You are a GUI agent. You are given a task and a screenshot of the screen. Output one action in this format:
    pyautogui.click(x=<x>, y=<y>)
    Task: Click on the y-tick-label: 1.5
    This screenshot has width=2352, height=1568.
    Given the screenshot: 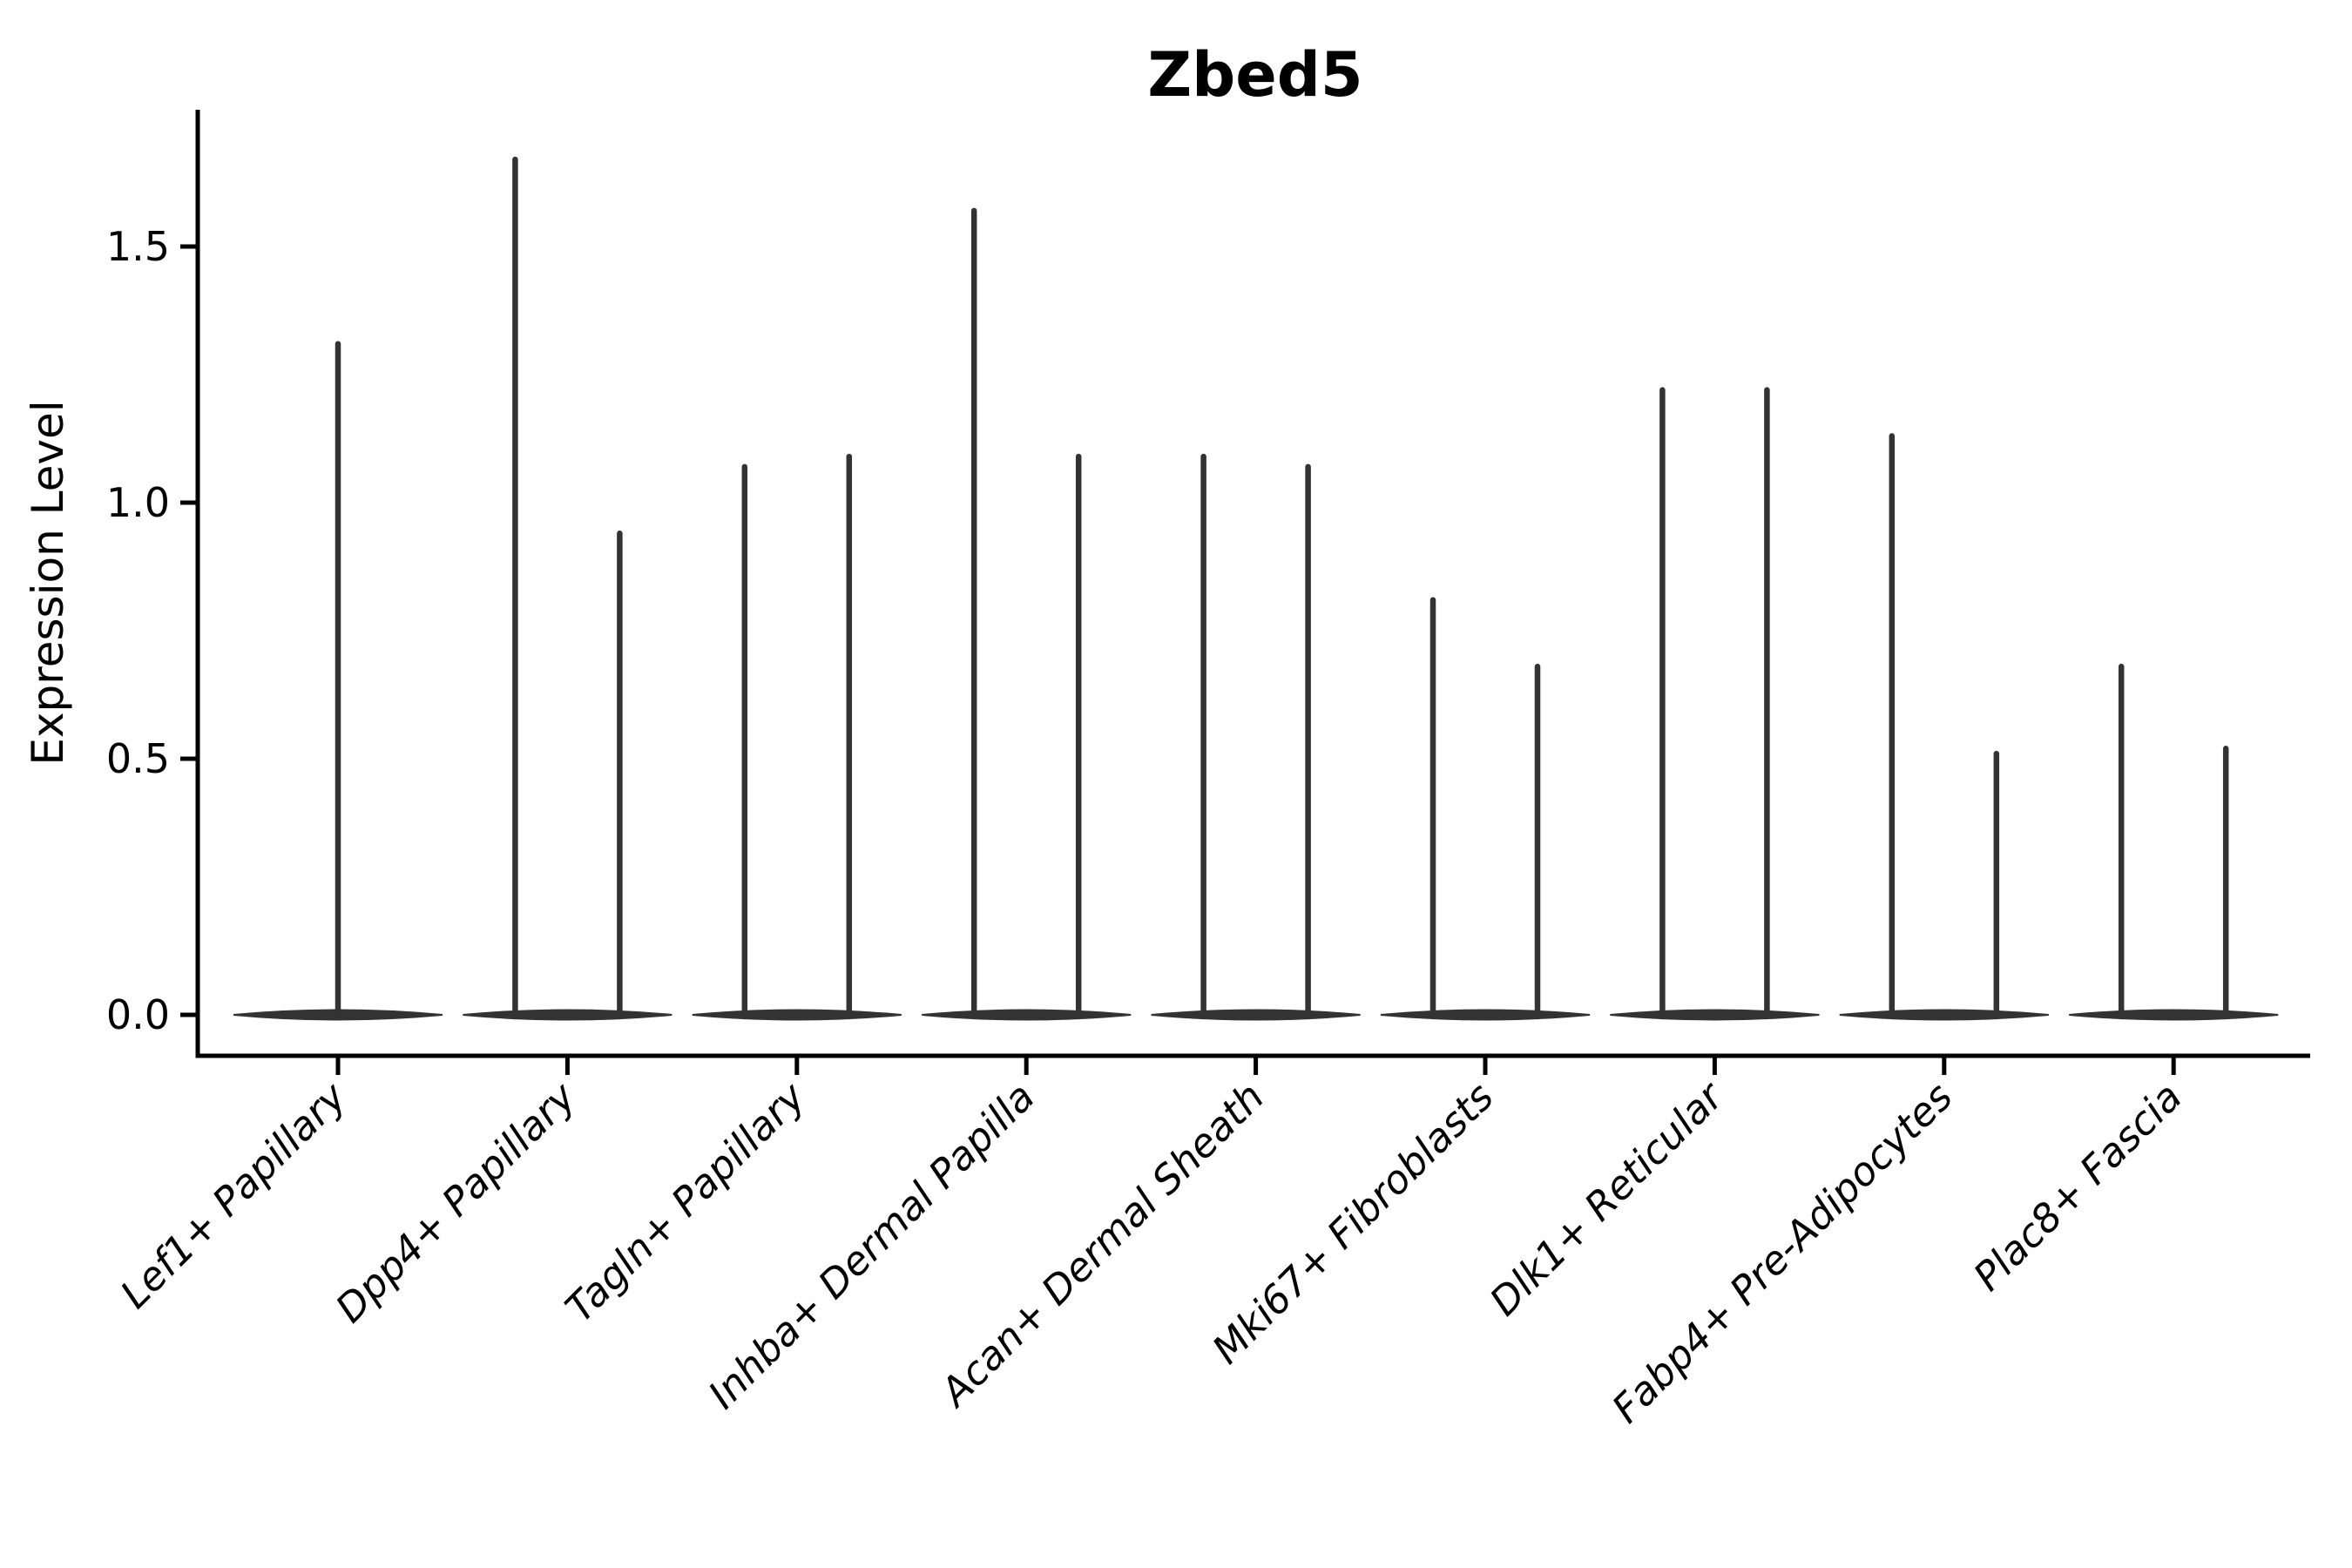 What is the action you would take?
    pyautogui.click(x=138, y=247)
    